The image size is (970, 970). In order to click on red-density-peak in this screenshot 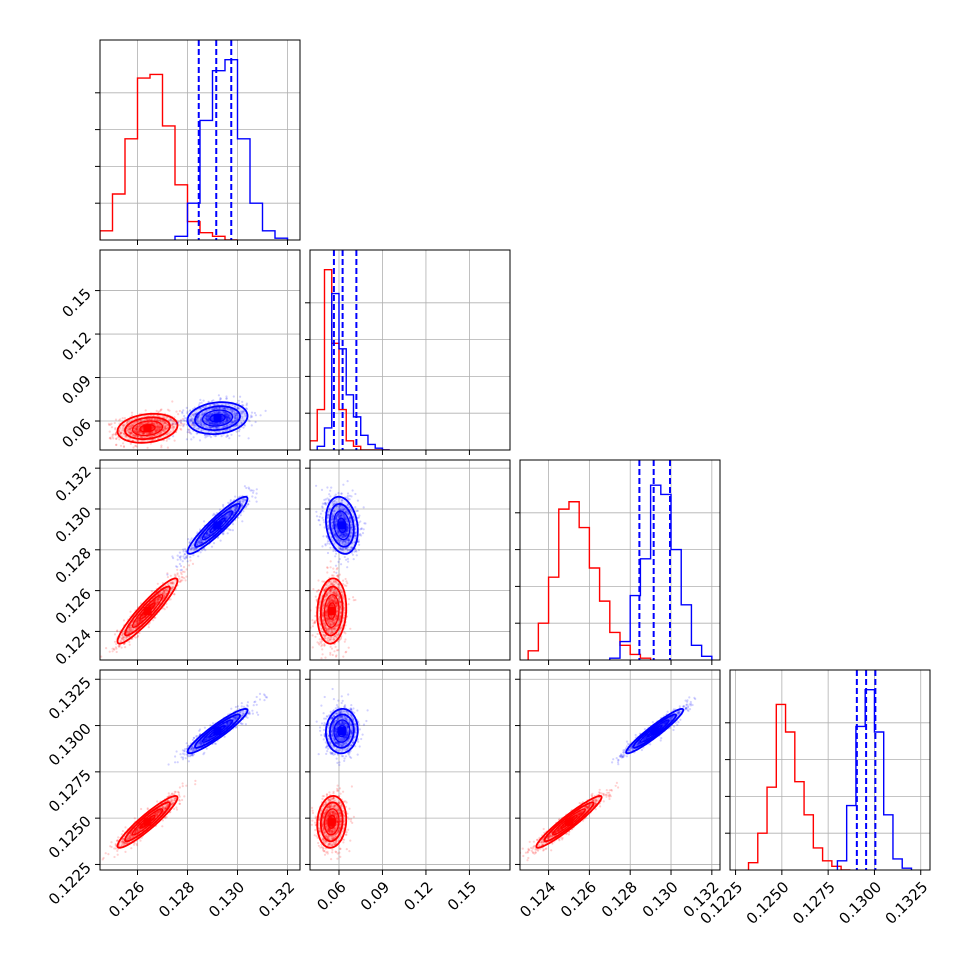, I will do `click(147, 611)`.